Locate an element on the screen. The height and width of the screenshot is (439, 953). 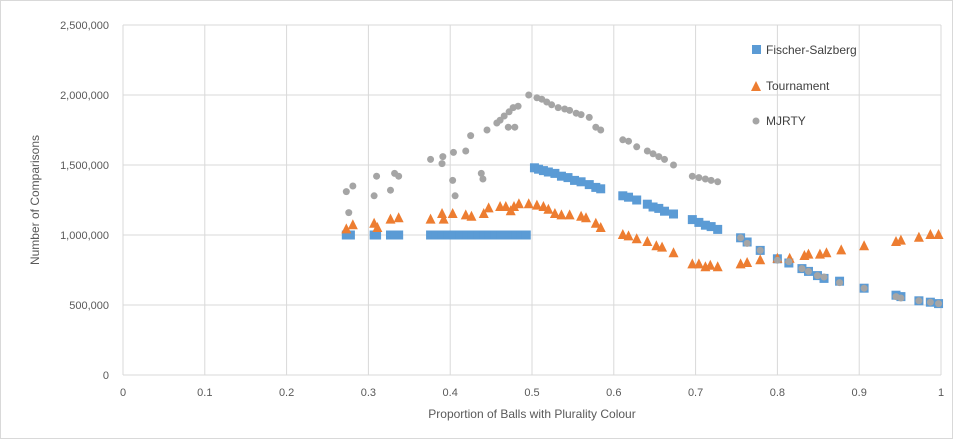
y-tick-label: 2,500,000 is located at coordinates (84, 26).